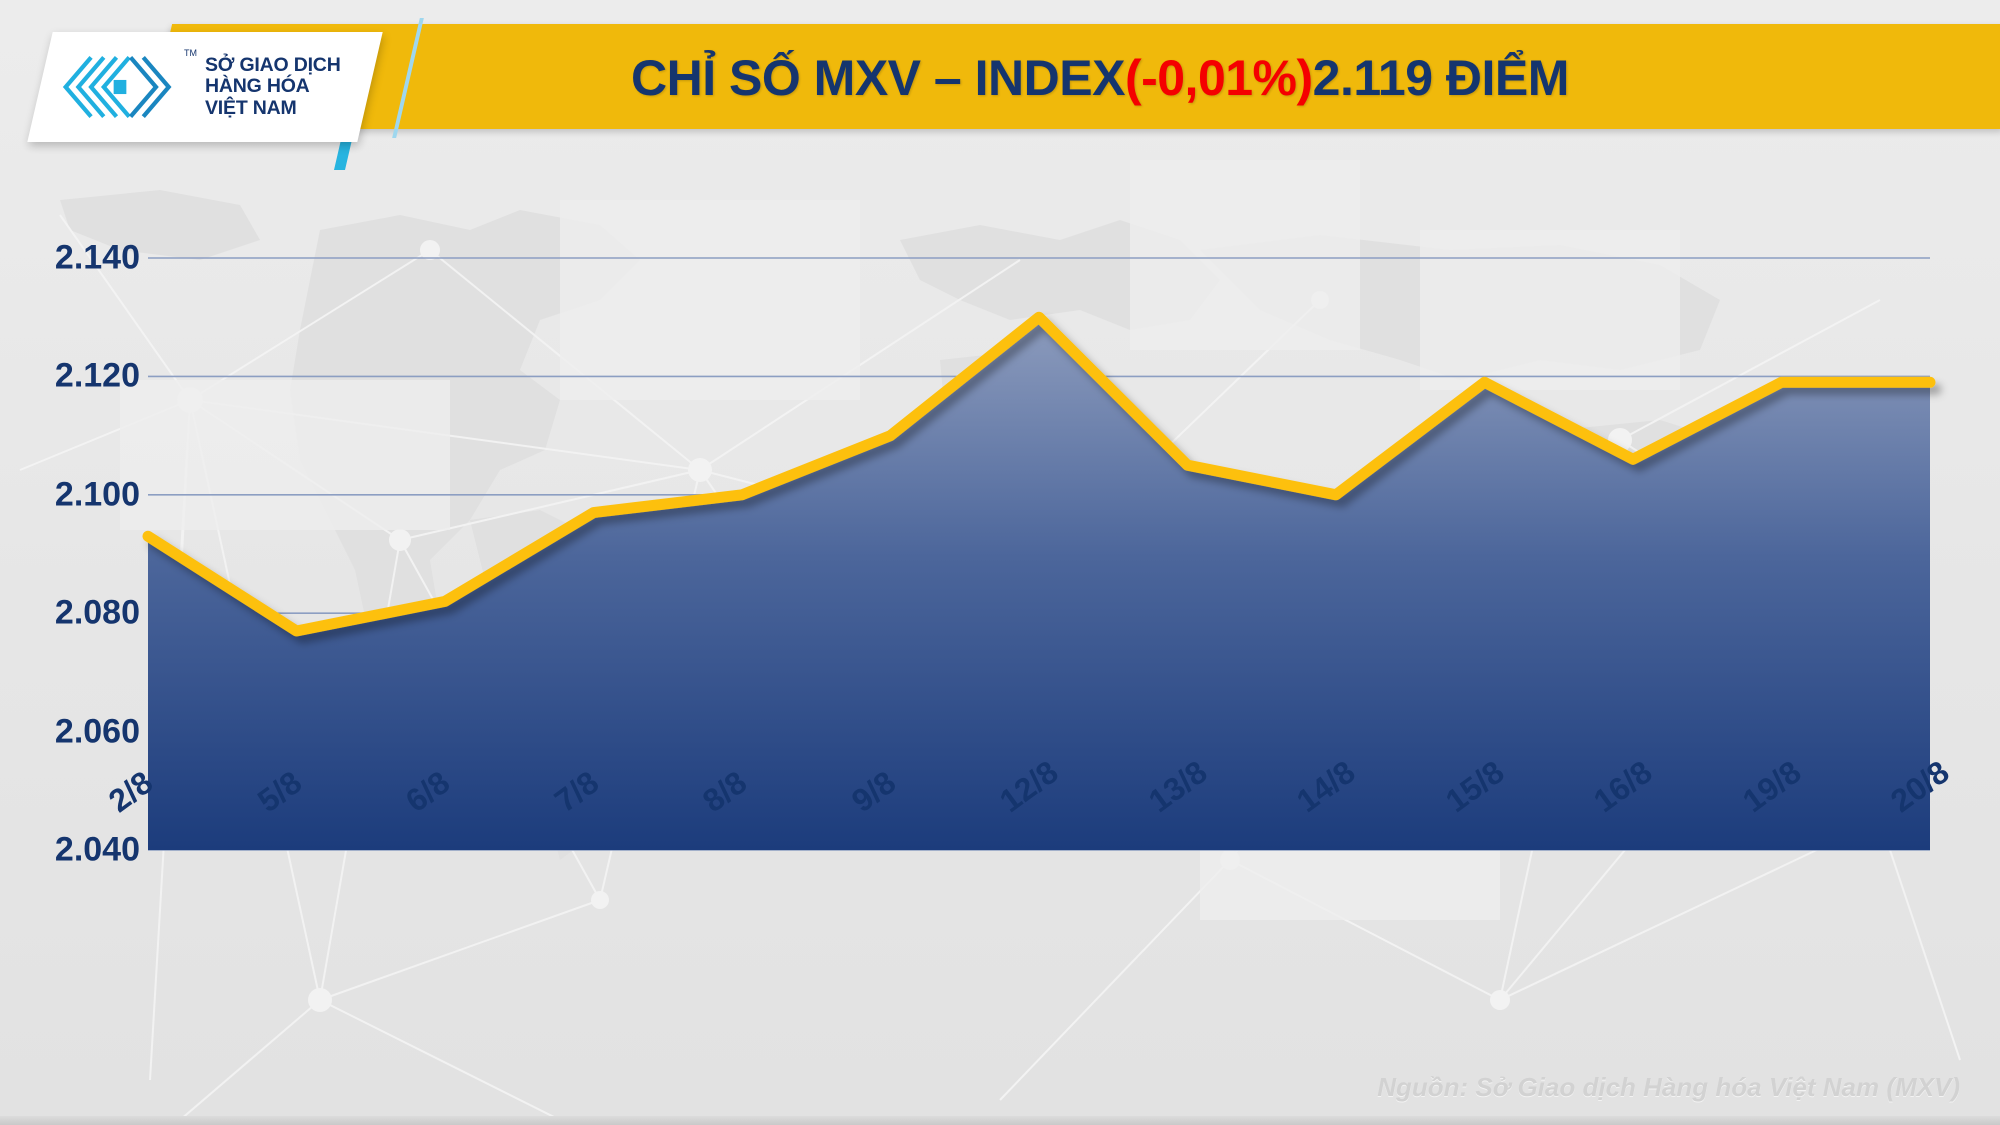  Describe the element at coordinates (257, 86) in the screenshot. I see `logo-line-2: HÀNG HÓA` at that location.